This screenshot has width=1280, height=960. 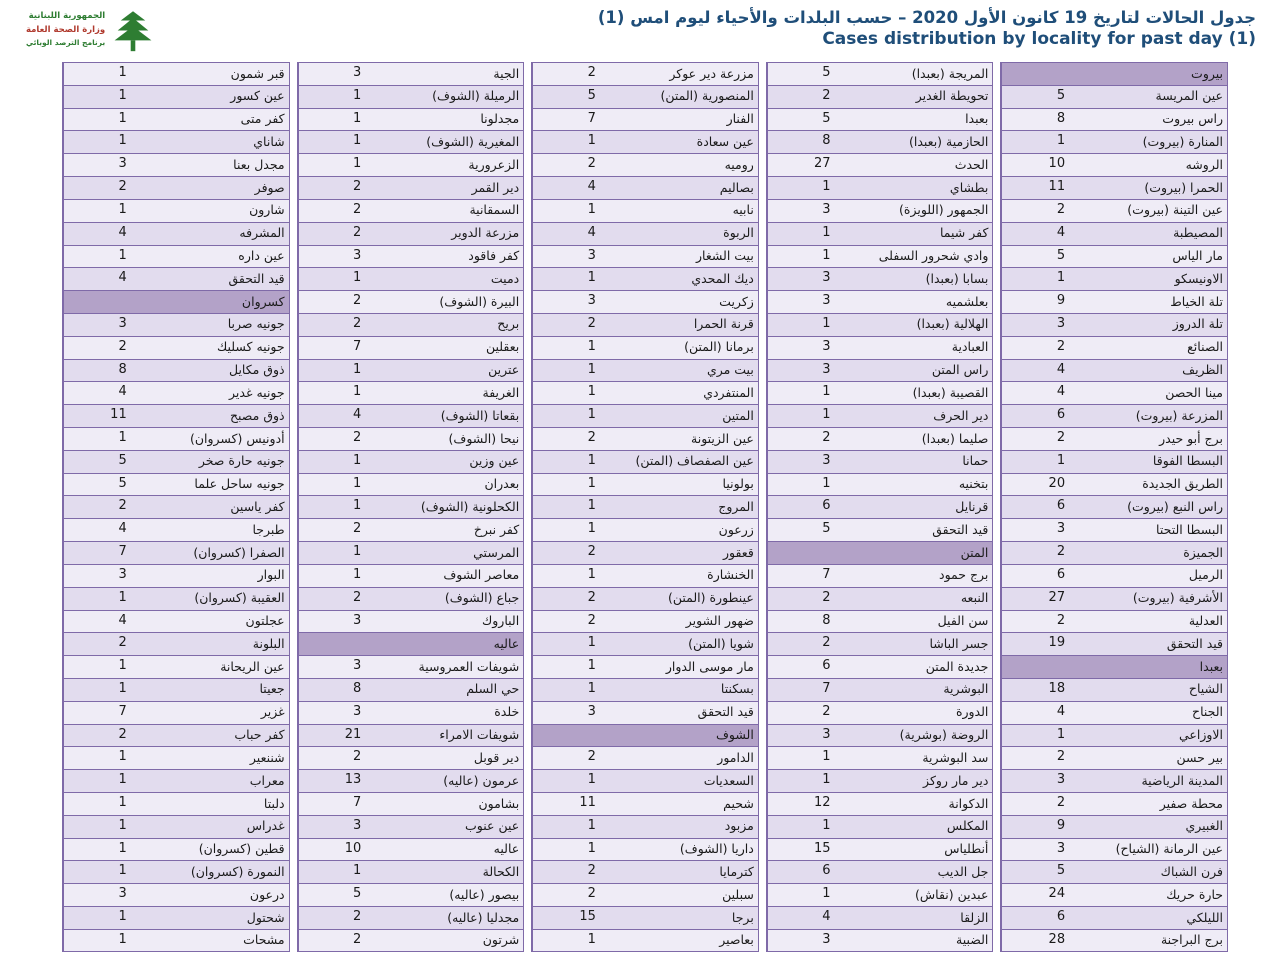 What do you see at coordinates (728, 780) in the screenshot?
I see `locality-name: السعديات` at bounding box center [728, 780].